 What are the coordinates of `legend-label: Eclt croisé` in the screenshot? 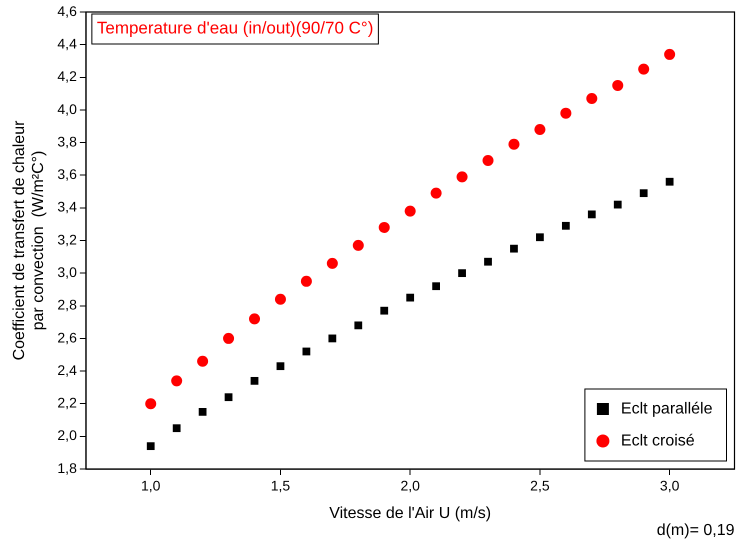 It's located at (657, 441).